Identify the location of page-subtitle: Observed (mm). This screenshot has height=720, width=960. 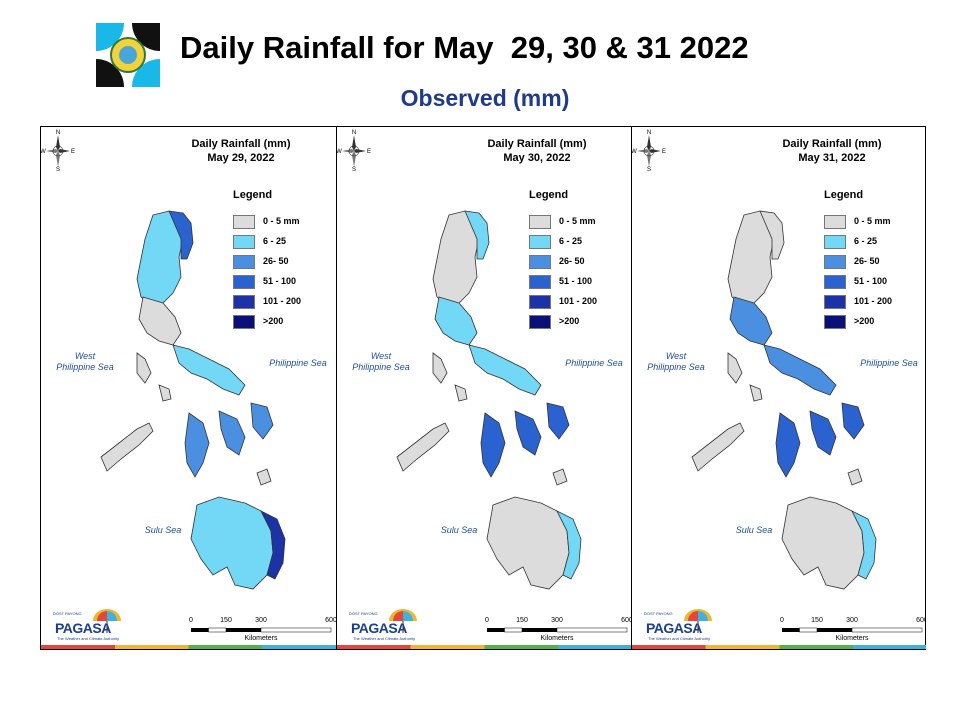
(485, 98).